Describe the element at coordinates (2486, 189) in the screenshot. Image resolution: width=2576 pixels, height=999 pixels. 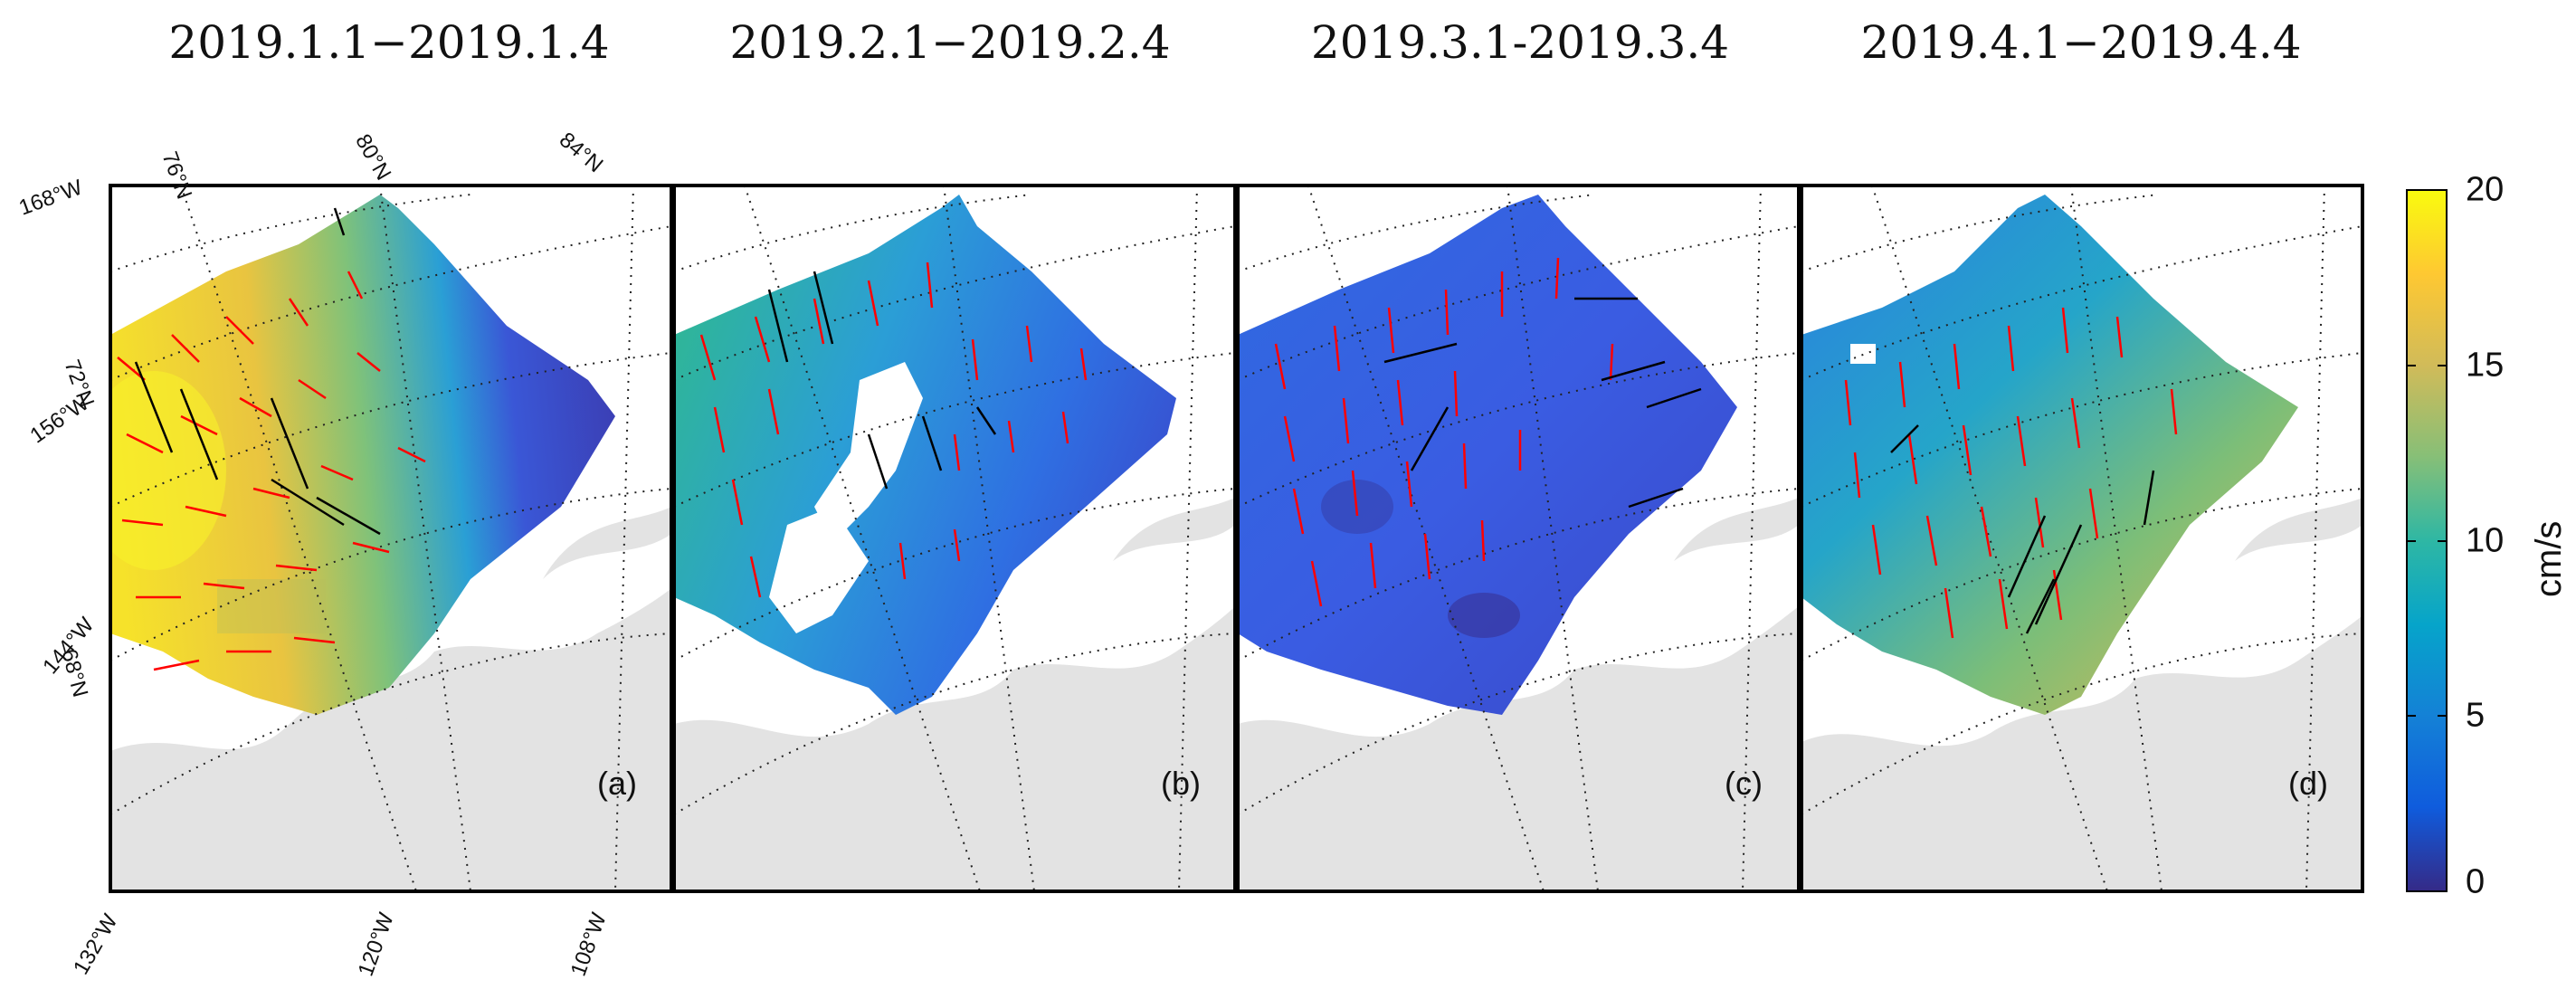
I see `colorbar-tick-20: 20` at that location.